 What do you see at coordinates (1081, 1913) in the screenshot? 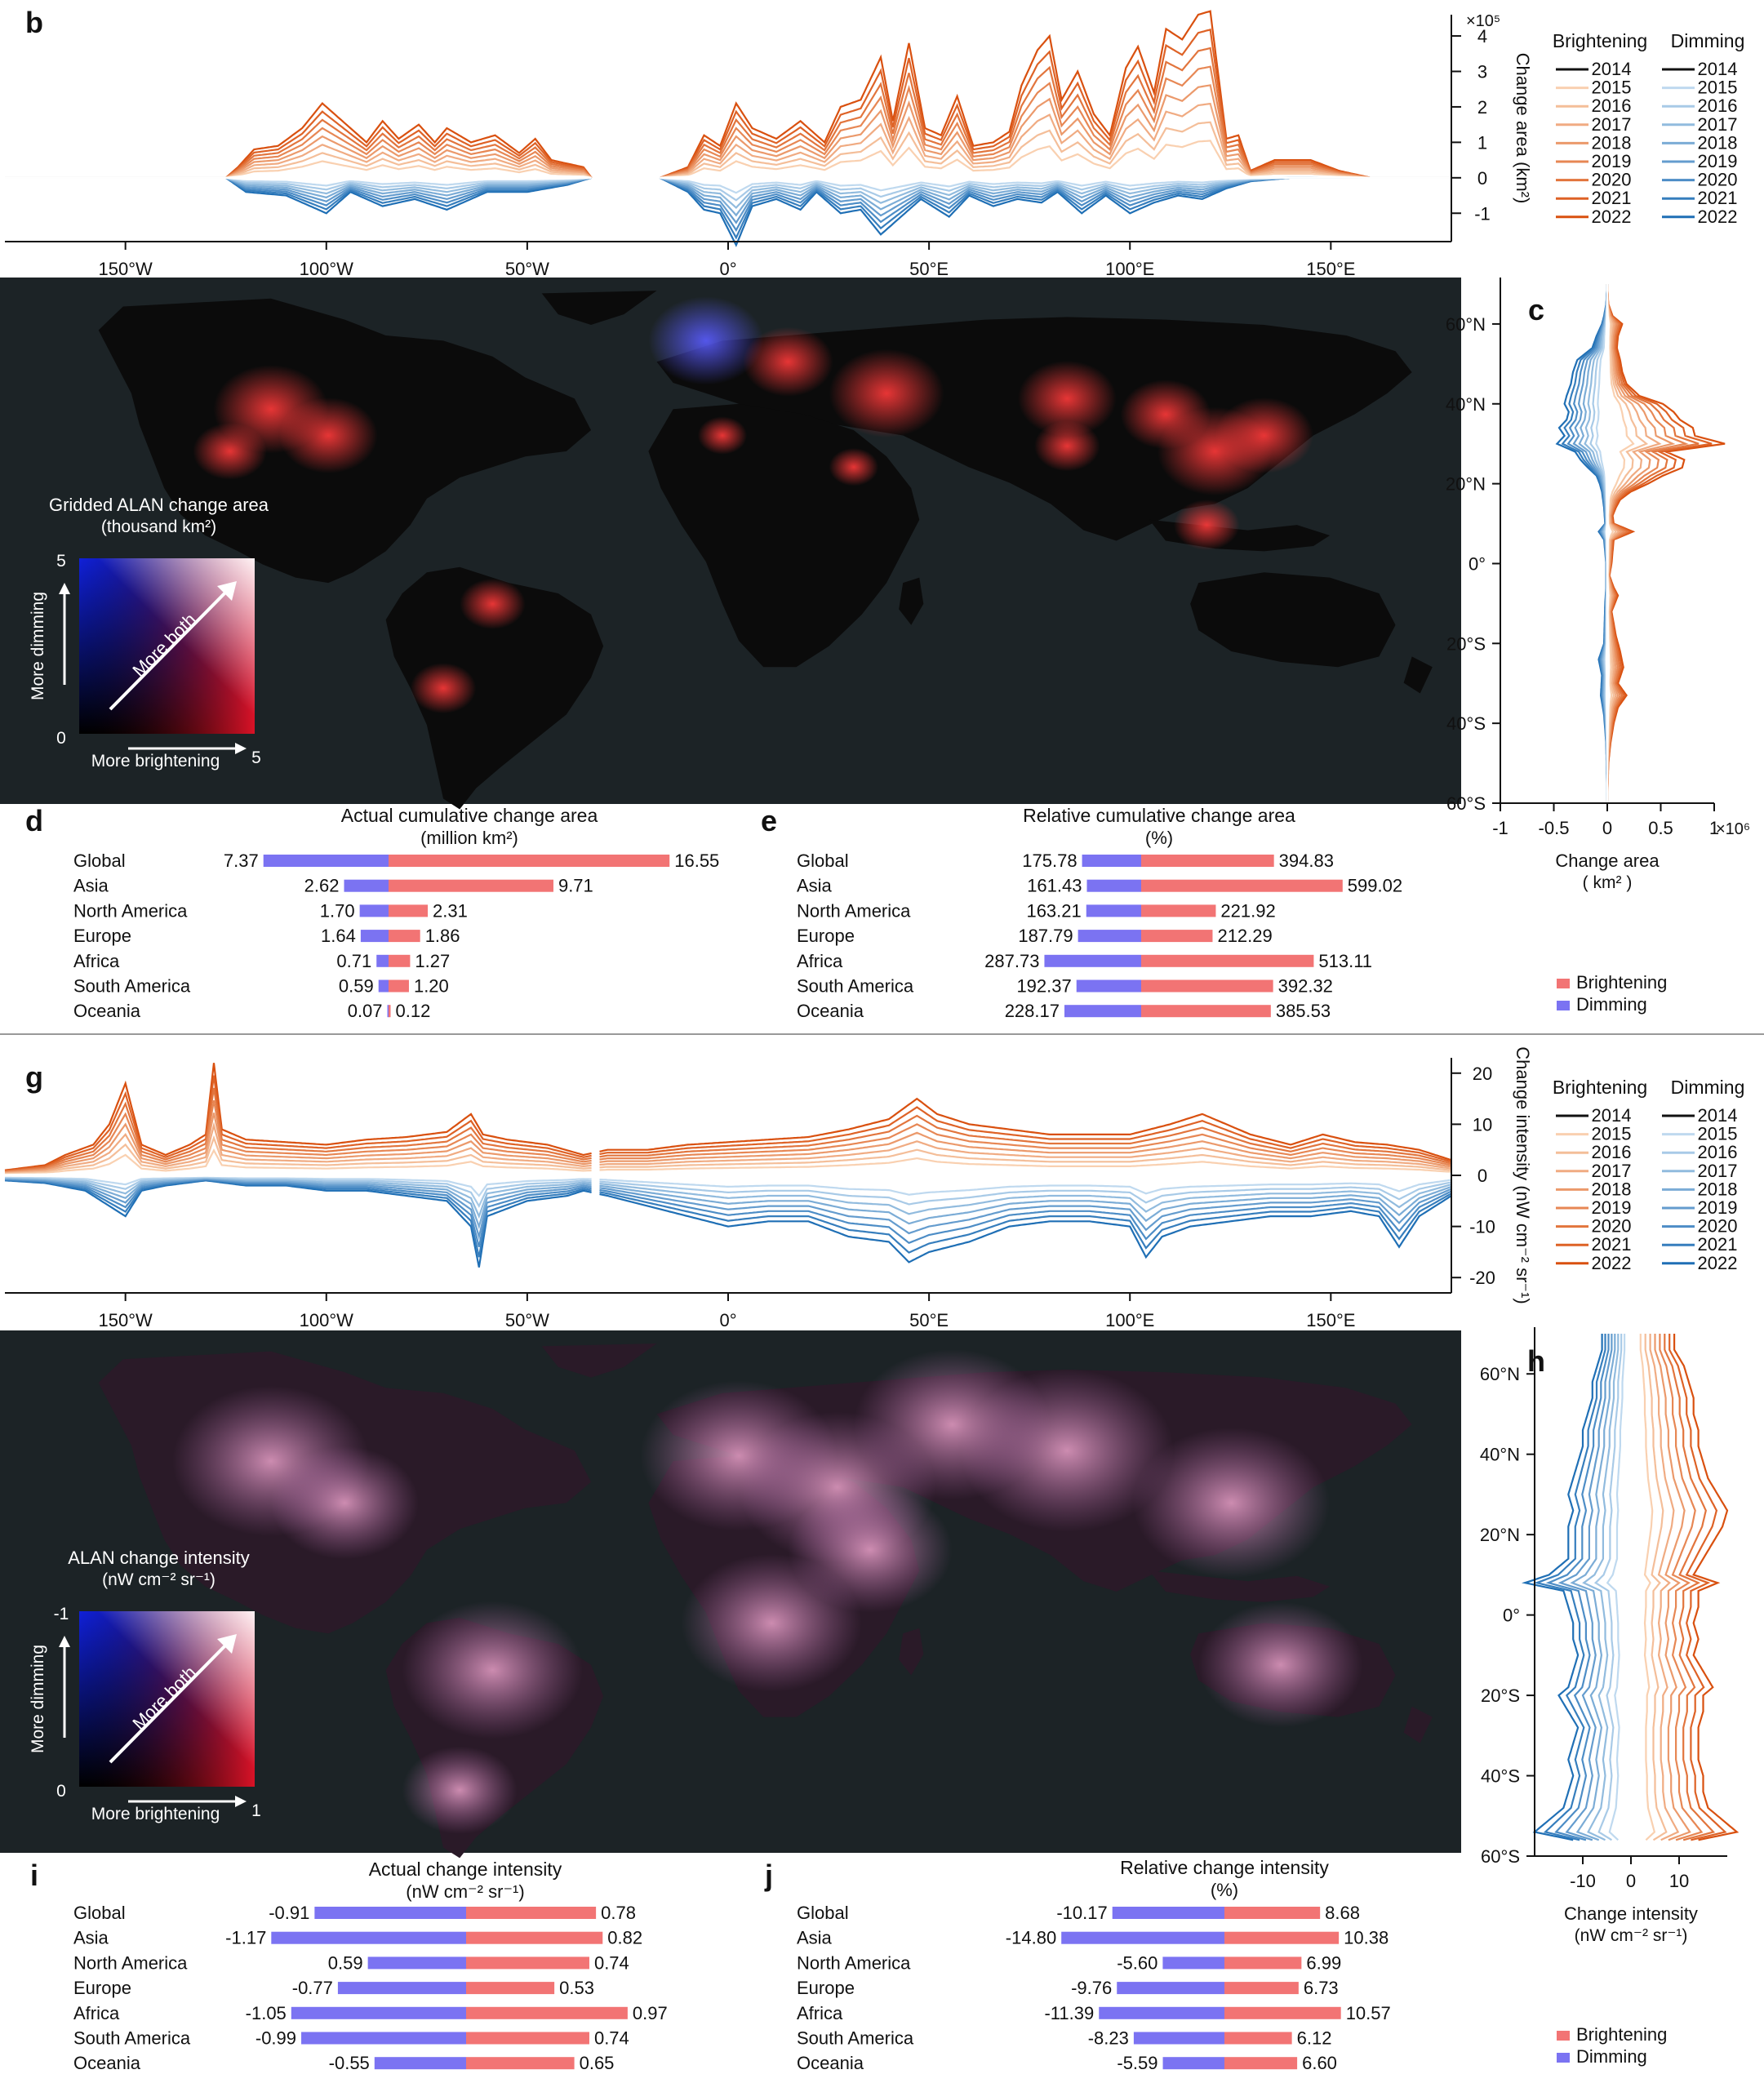
I see `dimming-value-label: -10.17` at bounding box center [1081, 1913].